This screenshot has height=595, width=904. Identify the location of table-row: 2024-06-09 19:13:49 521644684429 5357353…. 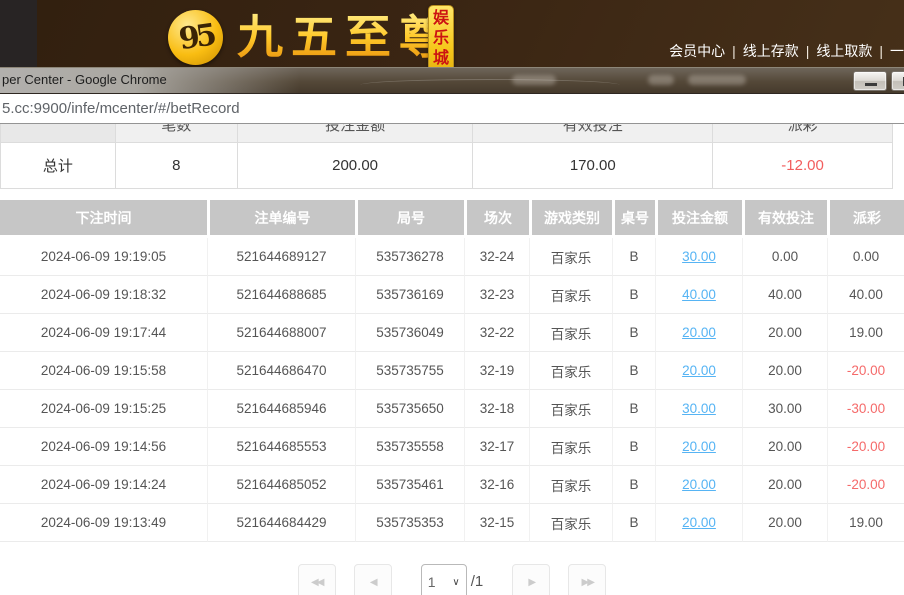
(452, 523).